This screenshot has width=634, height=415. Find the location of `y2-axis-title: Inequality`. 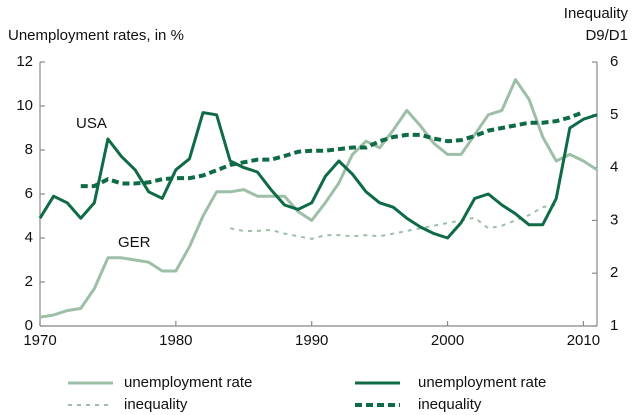

y2-axis-title: Inequality is located at coordinates (596, 13).